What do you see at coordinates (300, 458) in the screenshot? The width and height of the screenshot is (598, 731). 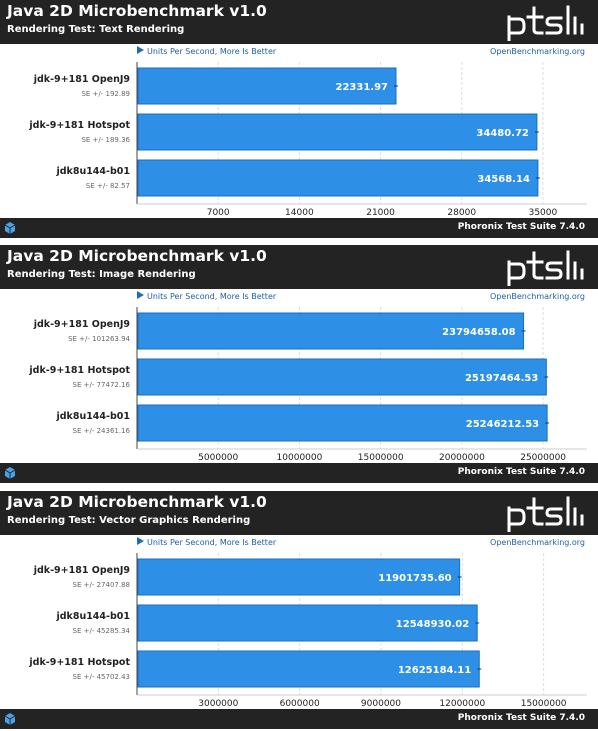 I see `x-tick-label: 10000000` at bounding box center [300, 458].